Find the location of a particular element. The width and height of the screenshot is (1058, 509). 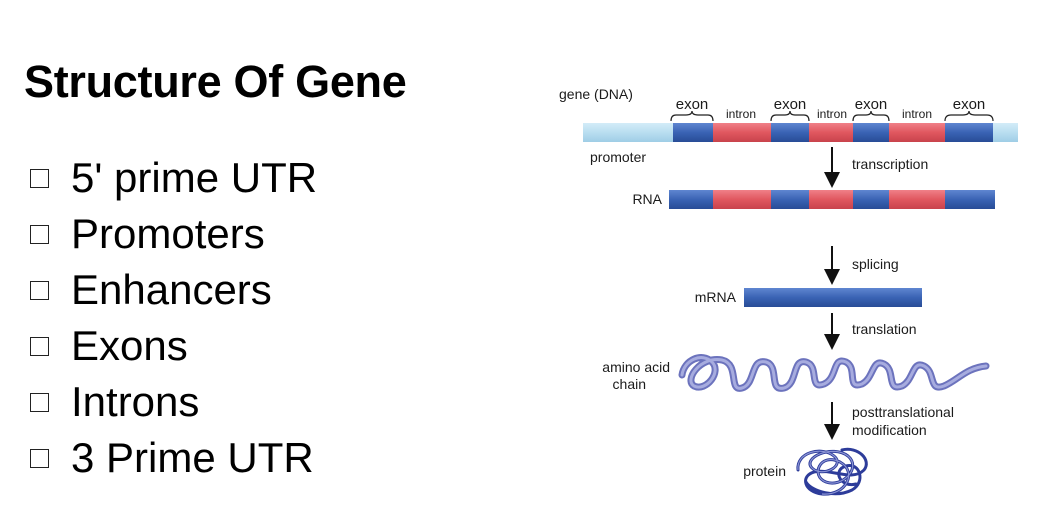

folded-protein is located at coordinates (832, 471).